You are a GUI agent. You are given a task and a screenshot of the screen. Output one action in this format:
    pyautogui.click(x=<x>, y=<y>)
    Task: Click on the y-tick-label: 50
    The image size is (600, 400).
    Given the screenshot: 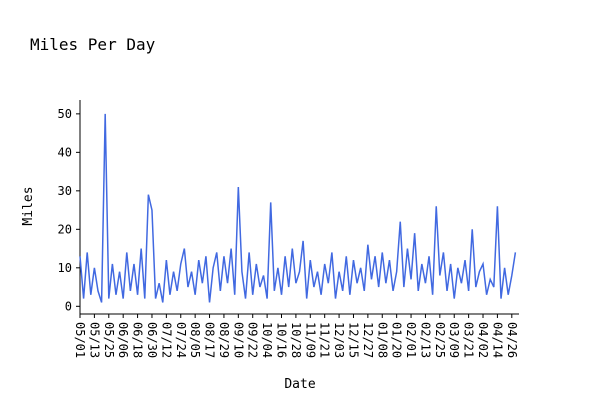 What is the action you would take?
    pyautogui.click(x=65, y=114)
    